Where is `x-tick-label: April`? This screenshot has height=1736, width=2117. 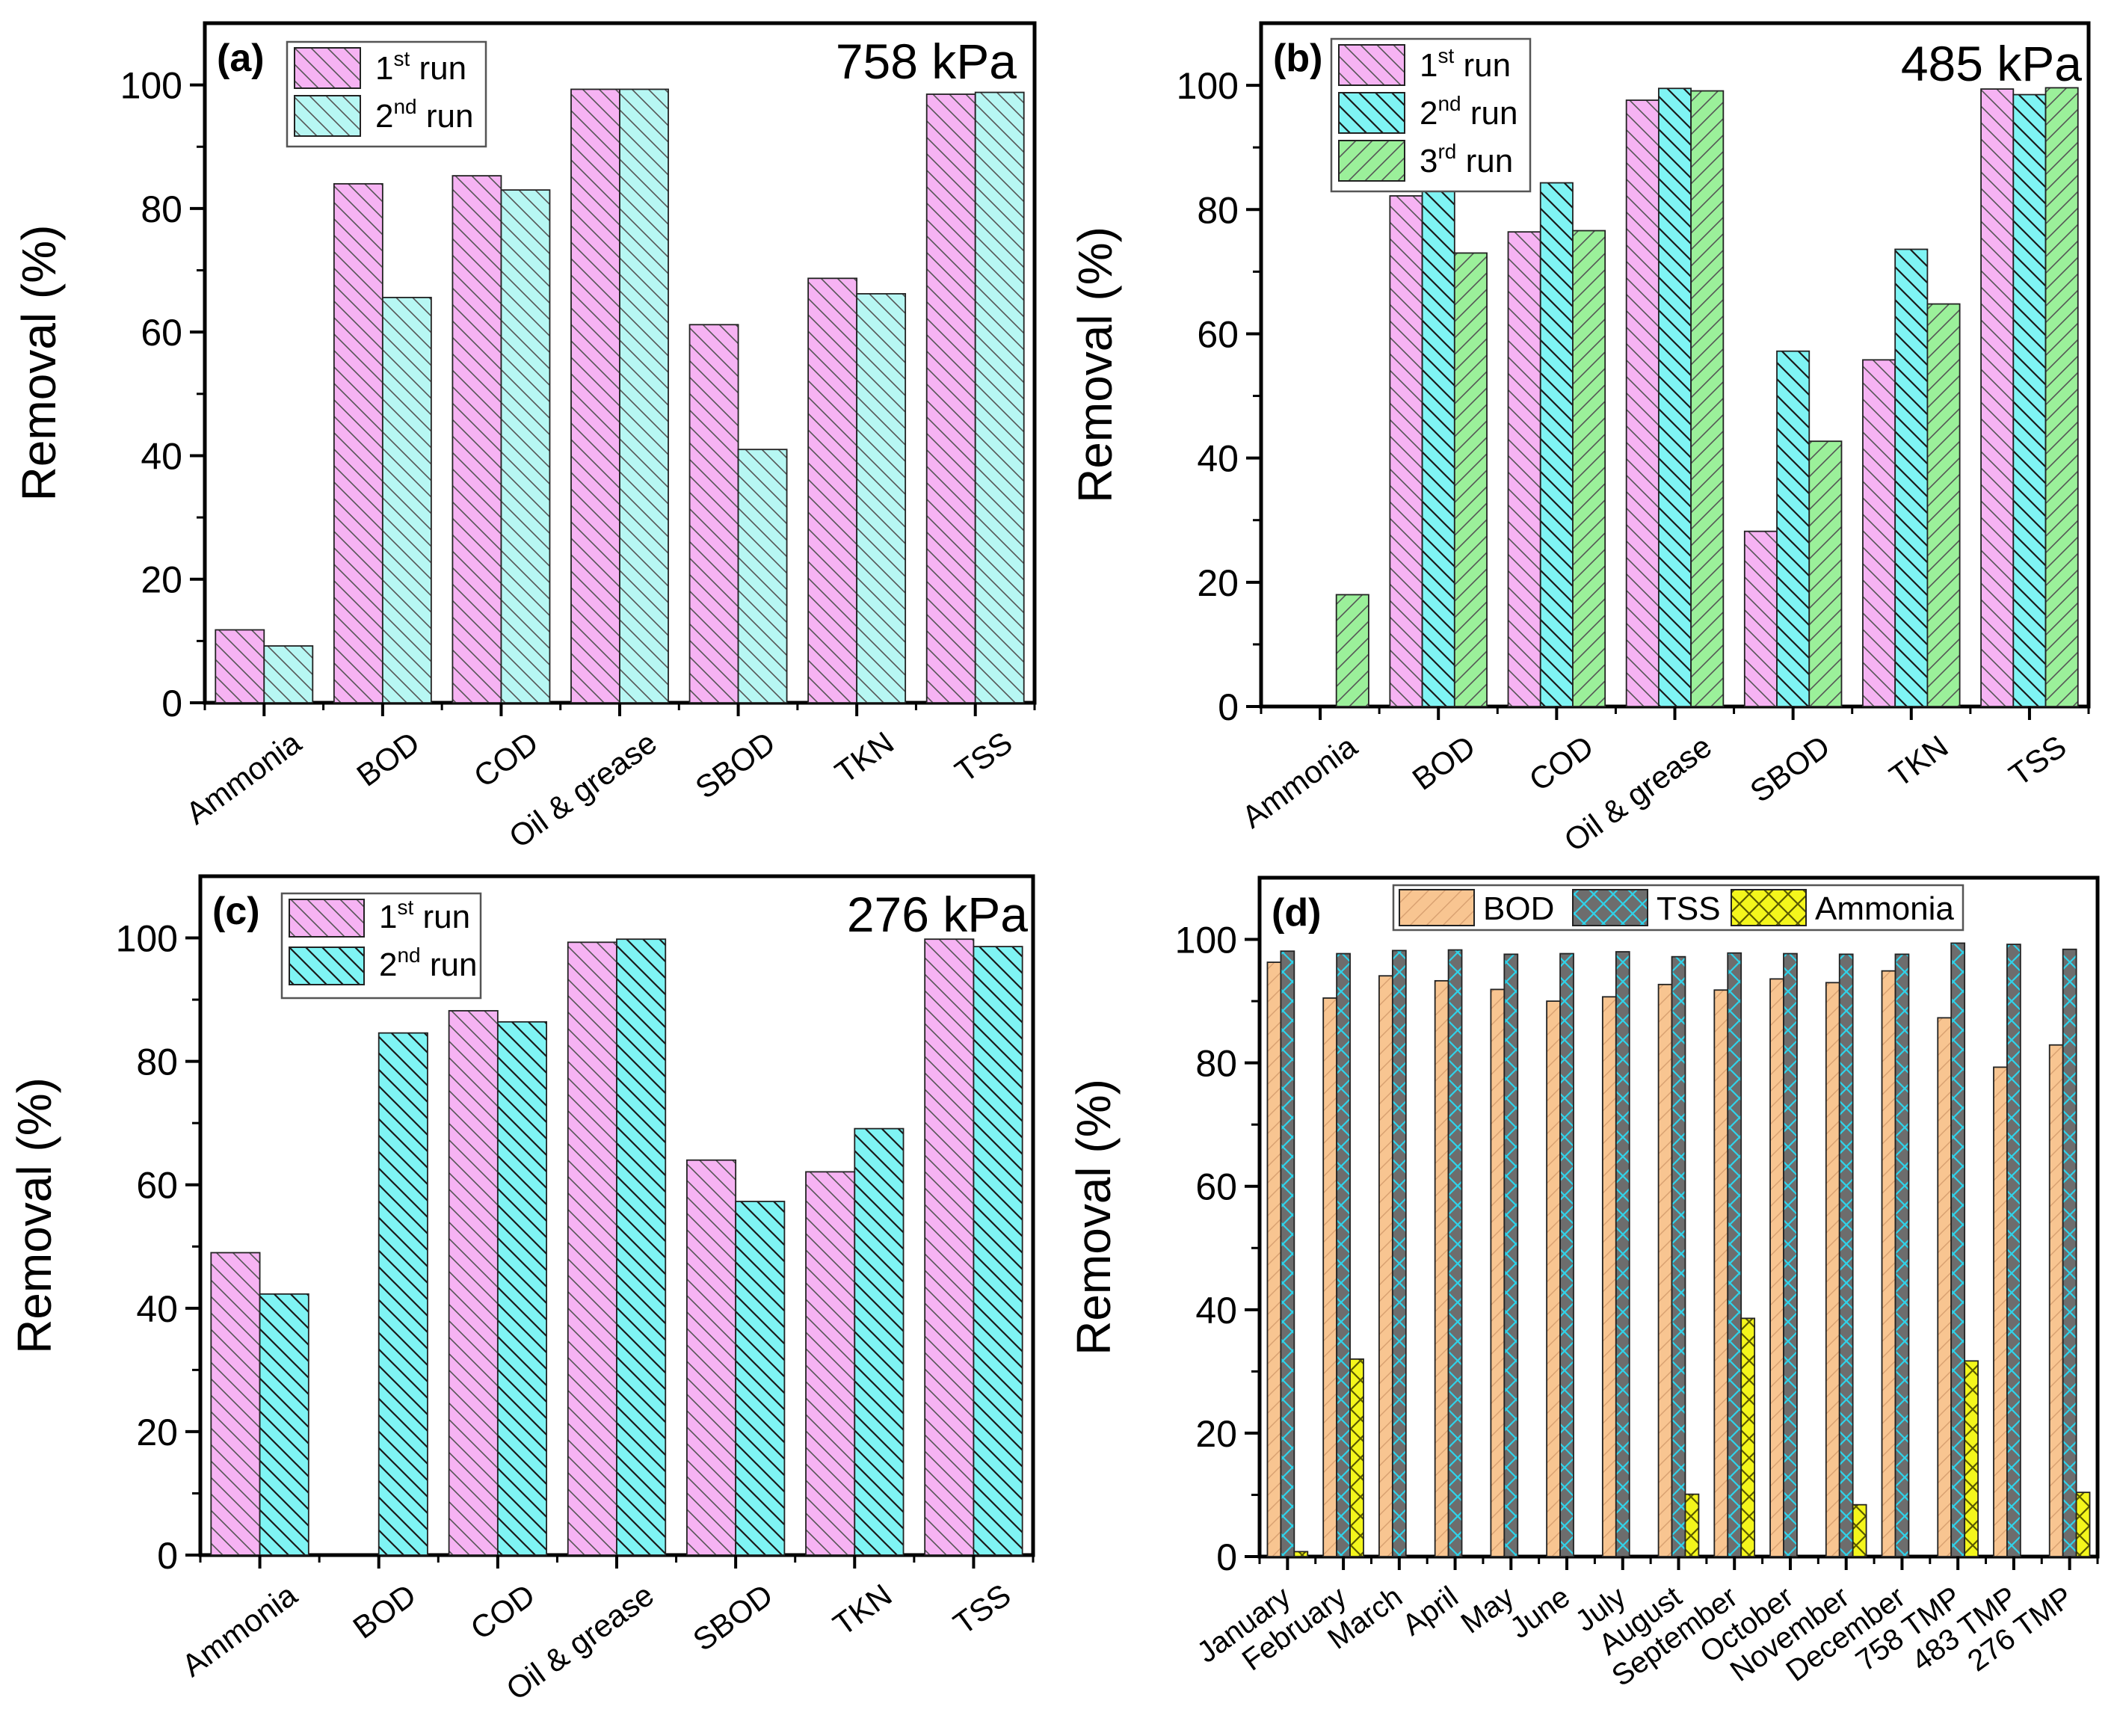
x-tick-label: April is located at coordinates (1430, 1611).